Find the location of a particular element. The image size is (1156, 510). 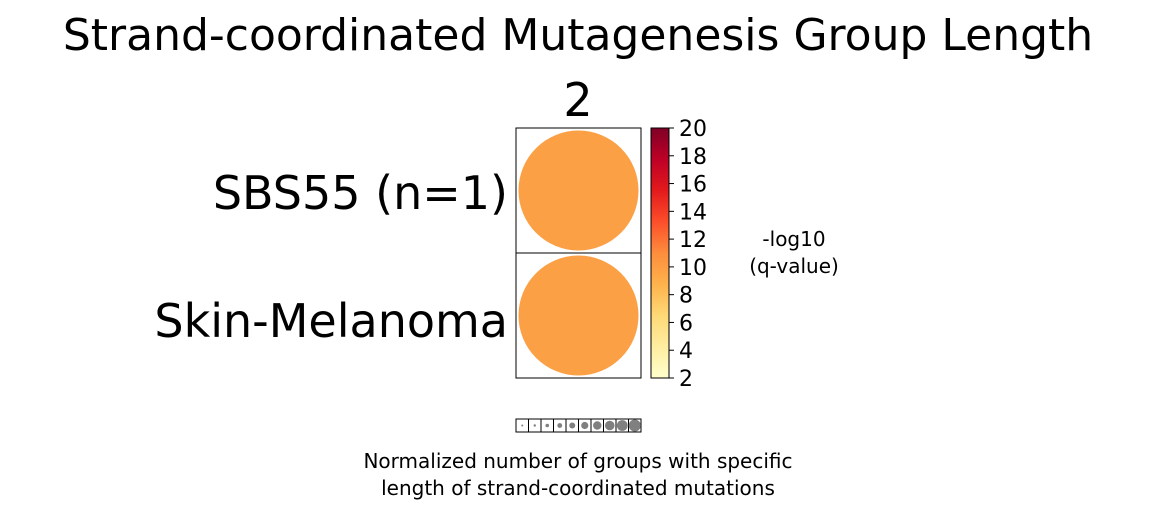

colorbar-tick-label: 16 is located at coordinates (693, 185).